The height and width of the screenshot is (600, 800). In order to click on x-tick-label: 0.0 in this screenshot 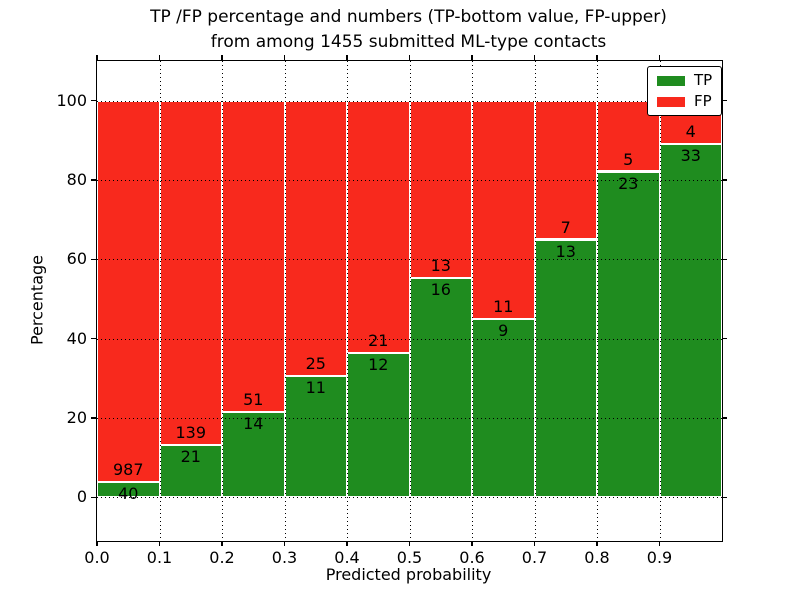, I will do `click(97, 557)`.